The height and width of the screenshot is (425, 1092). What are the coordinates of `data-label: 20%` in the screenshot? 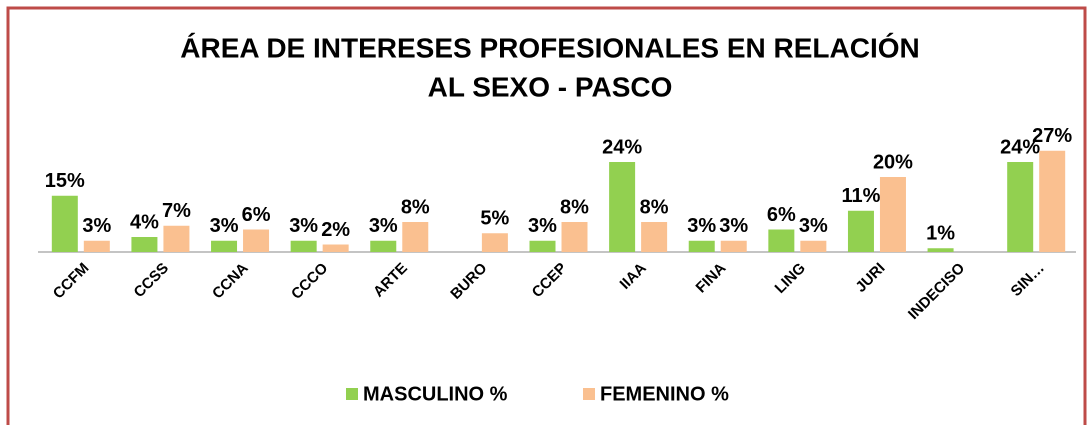 It's located at (893, 162).